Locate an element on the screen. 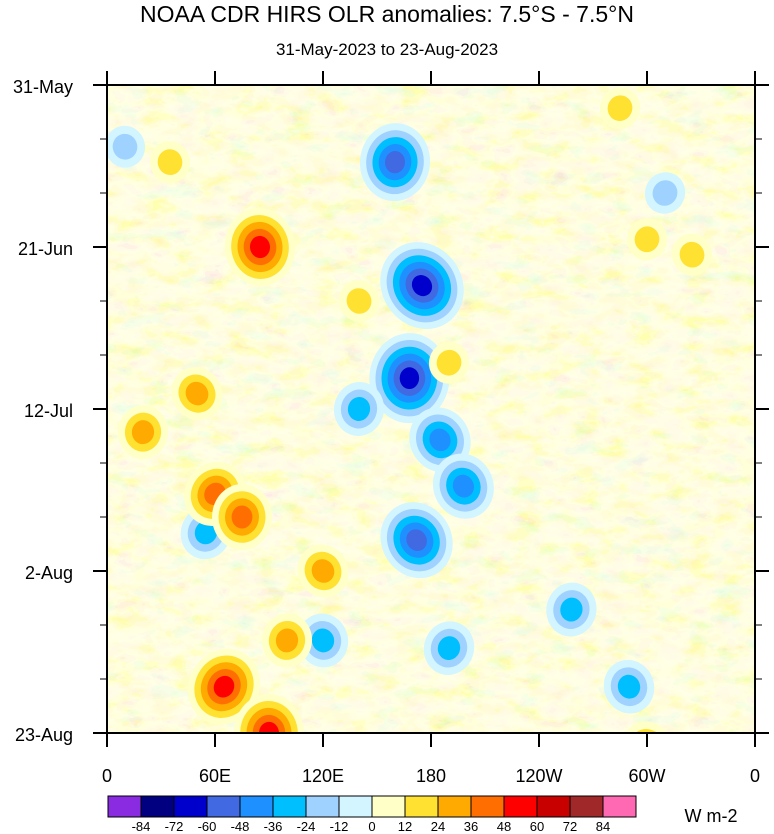 Image resolution: width=774 pixels, height=834 pixels. y-tick-label: 2-Aug is located at coordinates (49, 573).